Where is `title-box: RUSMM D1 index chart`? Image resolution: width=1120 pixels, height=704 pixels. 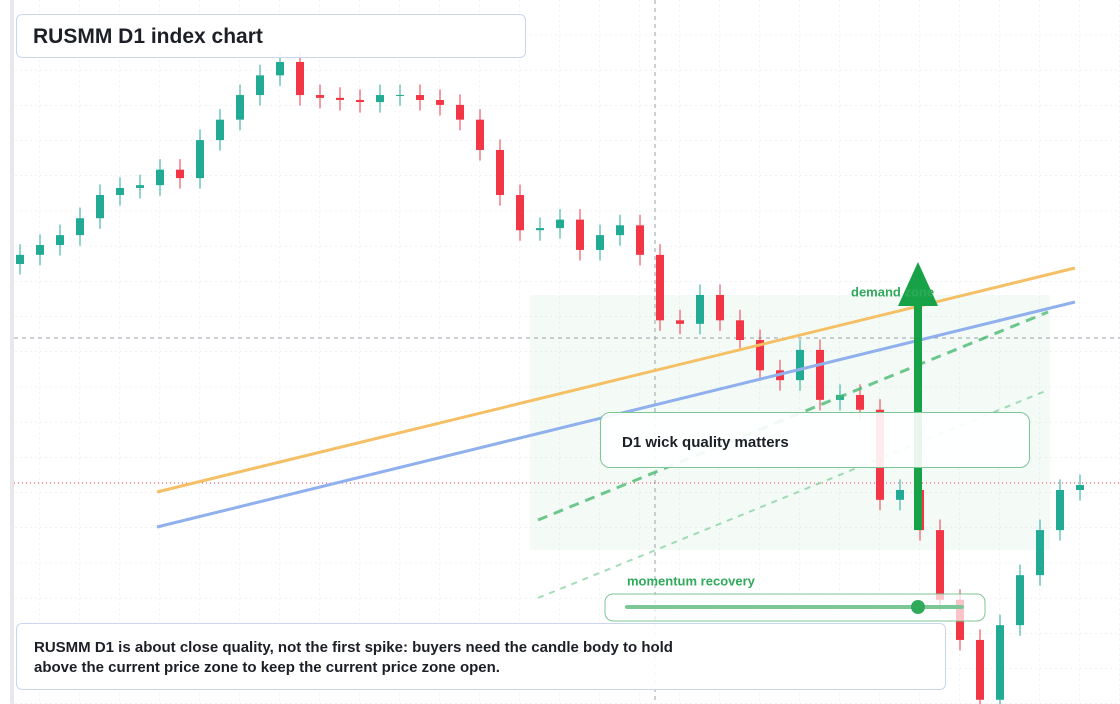
title-box: RUSMM D1 index chart is located at coordinates (271, 36).